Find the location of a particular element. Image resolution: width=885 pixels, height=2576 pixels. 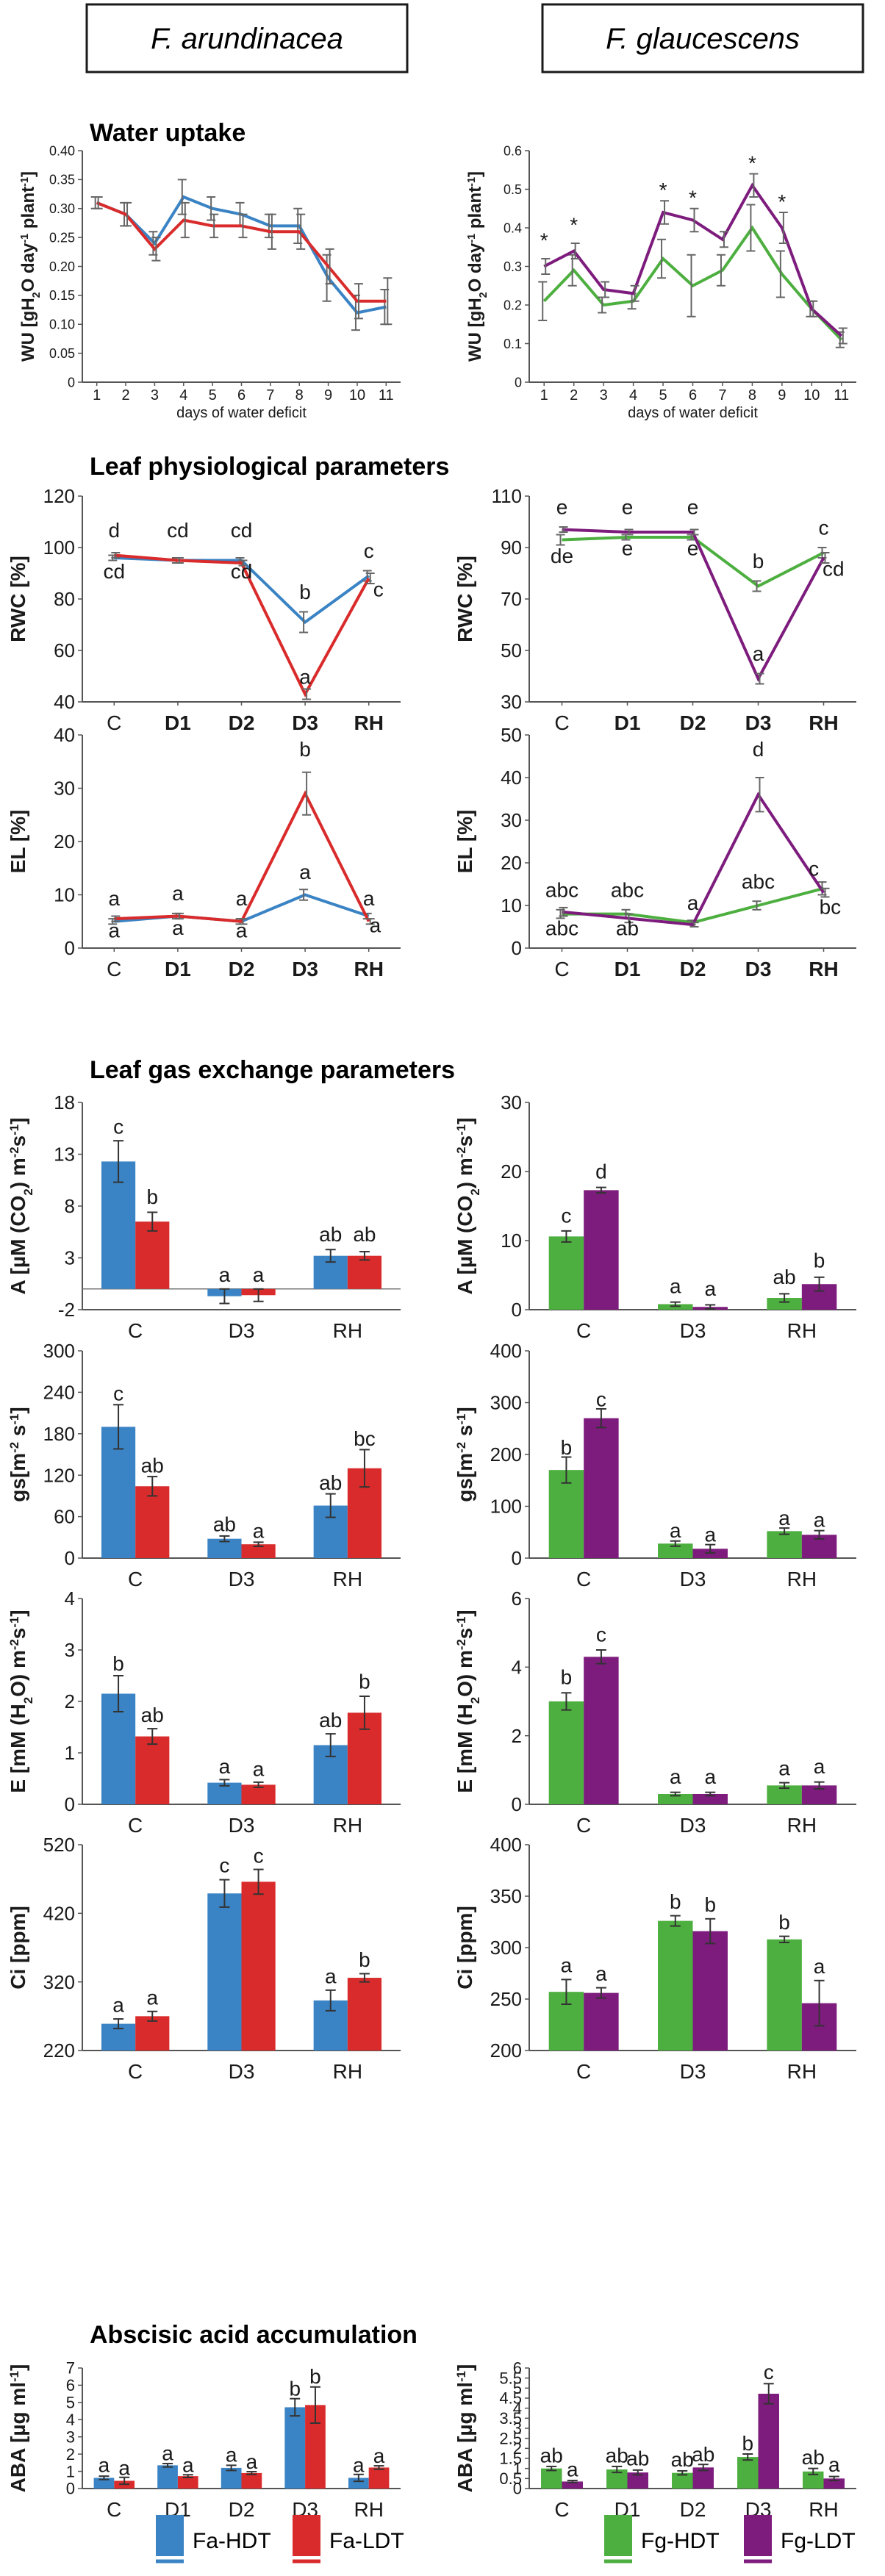

significance-letter: d is located at coordinates (758, 749).